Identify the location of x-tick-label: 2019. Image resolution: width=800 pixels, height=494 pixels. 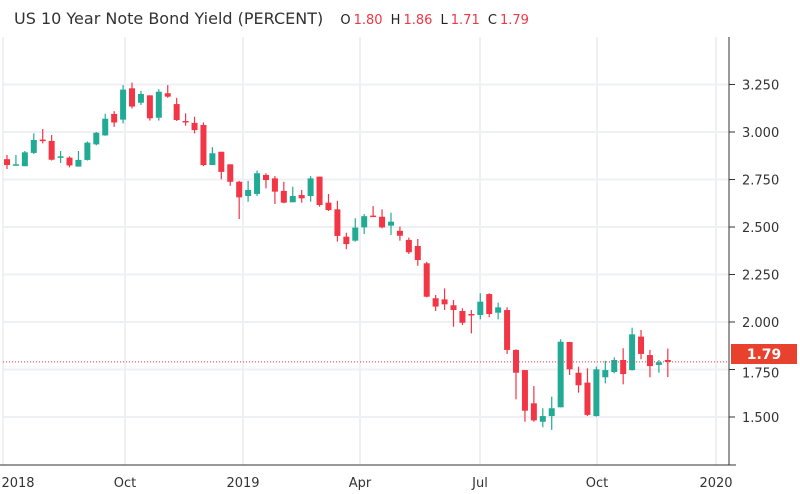
(242, 483).